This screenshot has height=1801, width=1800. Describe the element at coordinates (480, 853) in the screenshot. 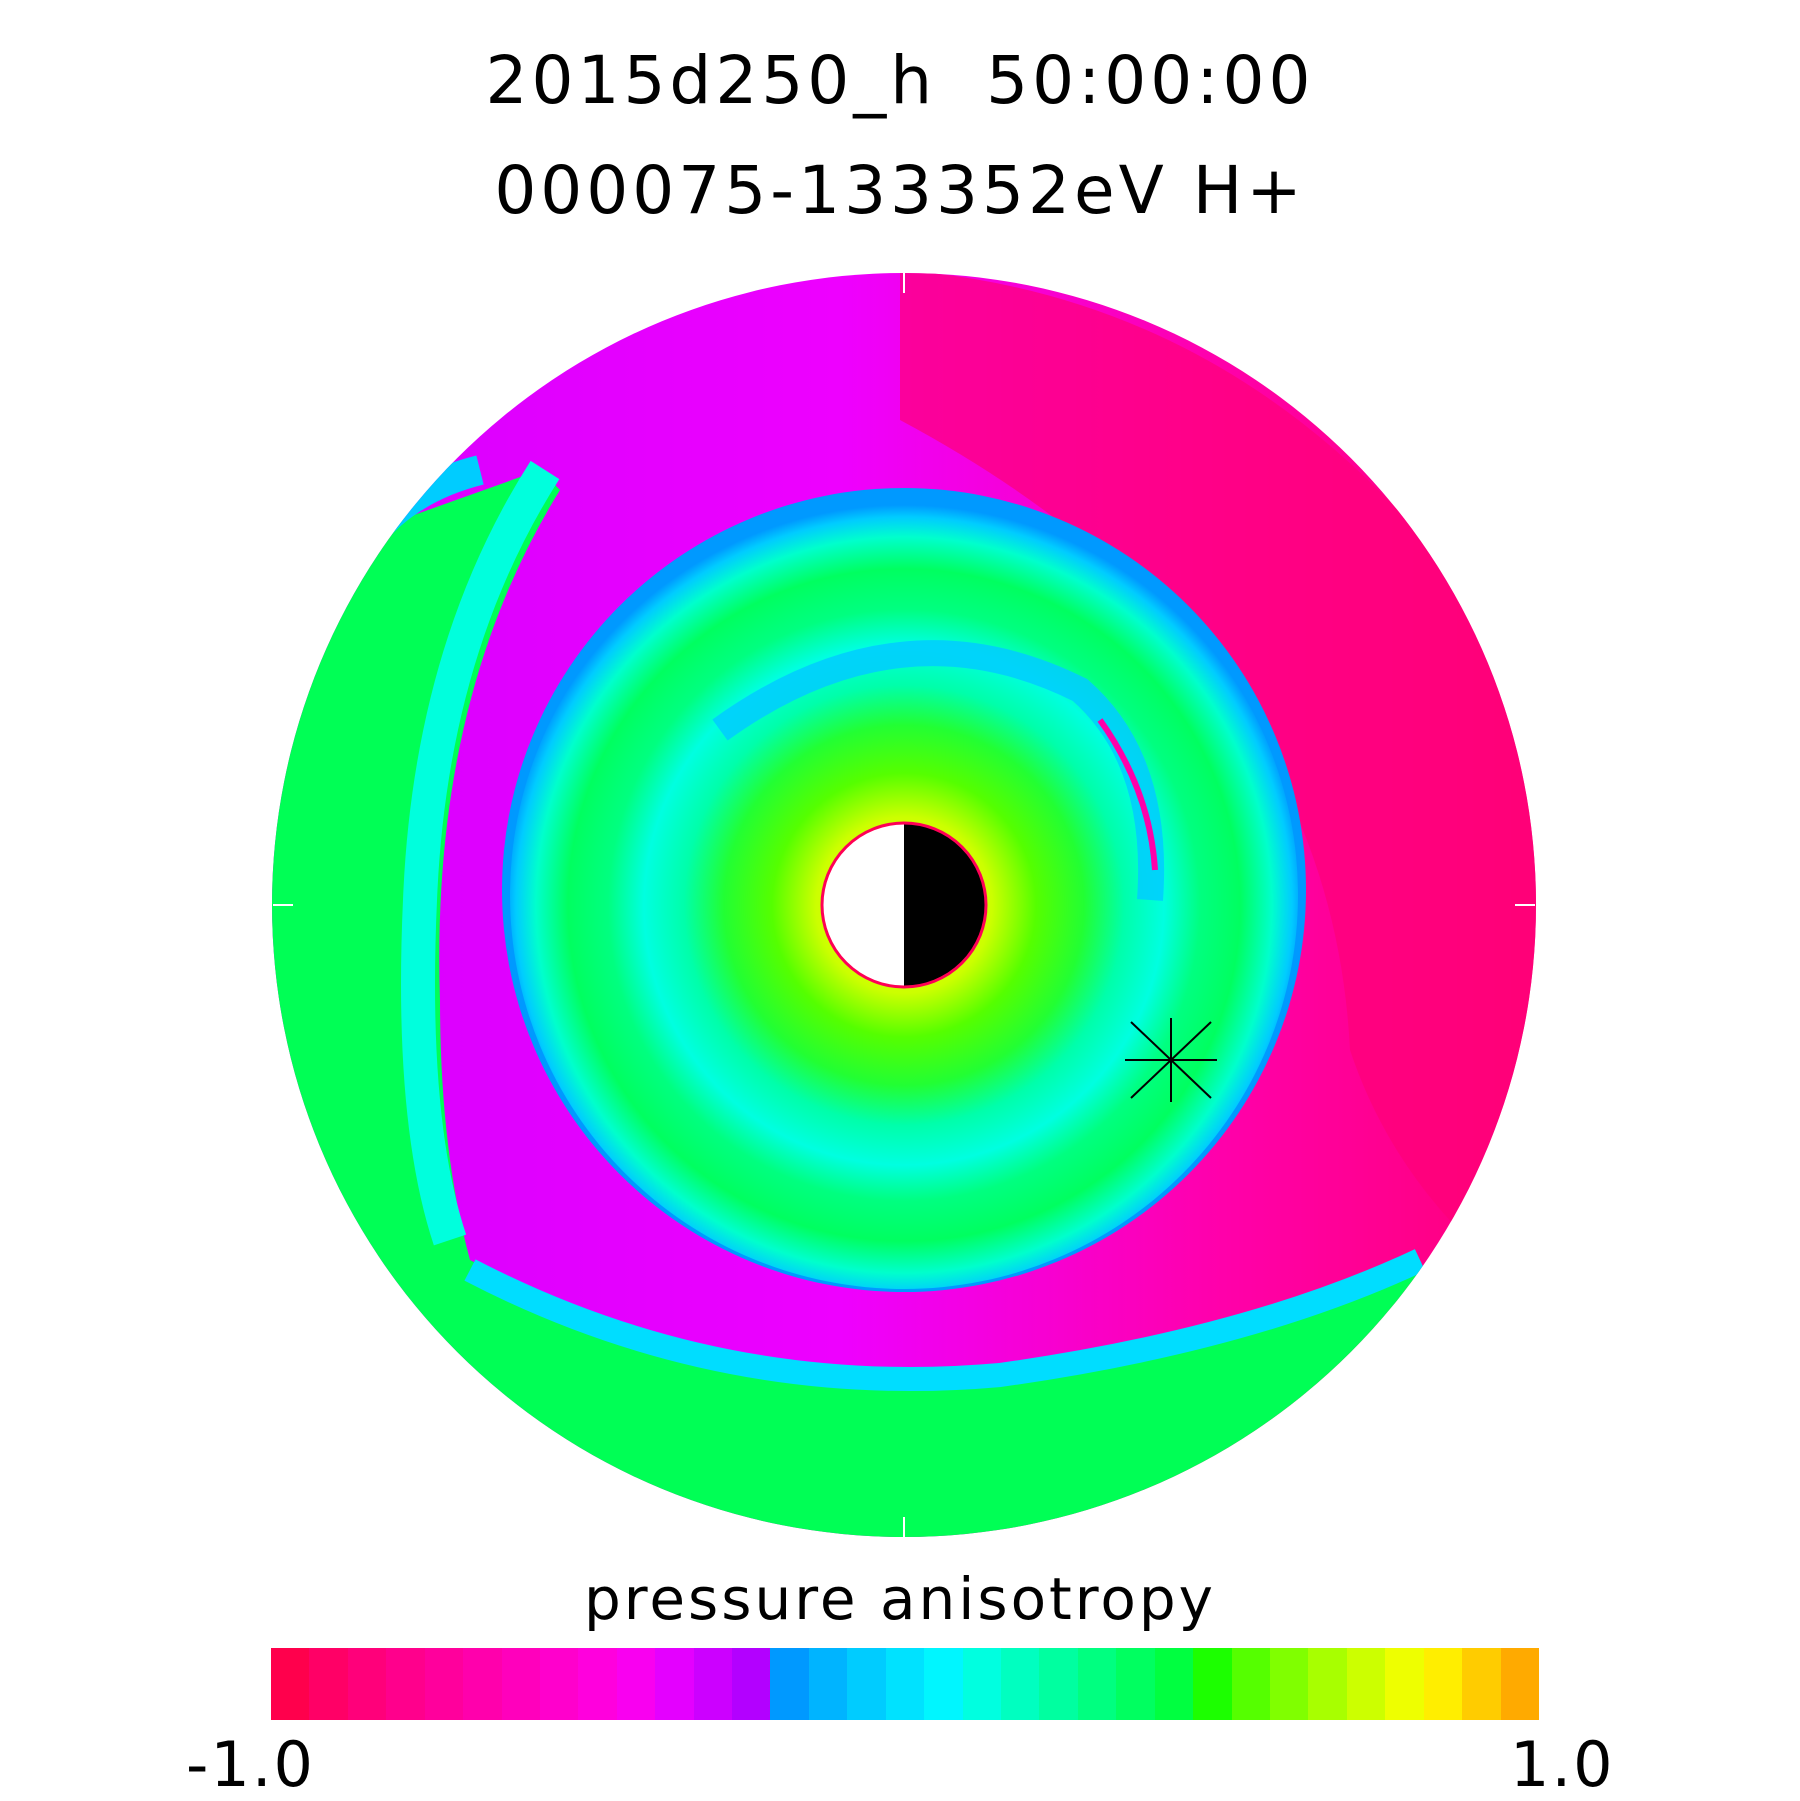

I see `crescent-edge` at that location.